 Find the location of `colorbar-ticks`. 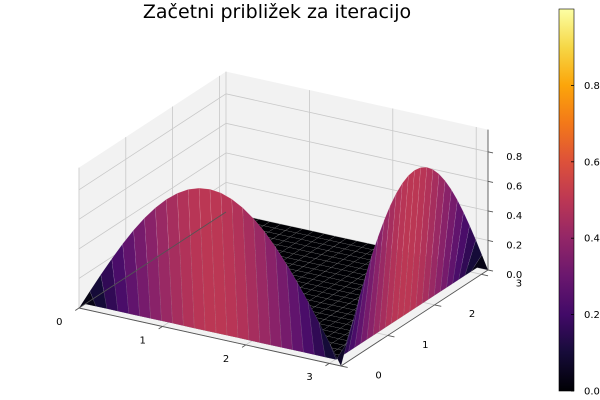

colorbar-ticks is located at coordinates (572, 238).